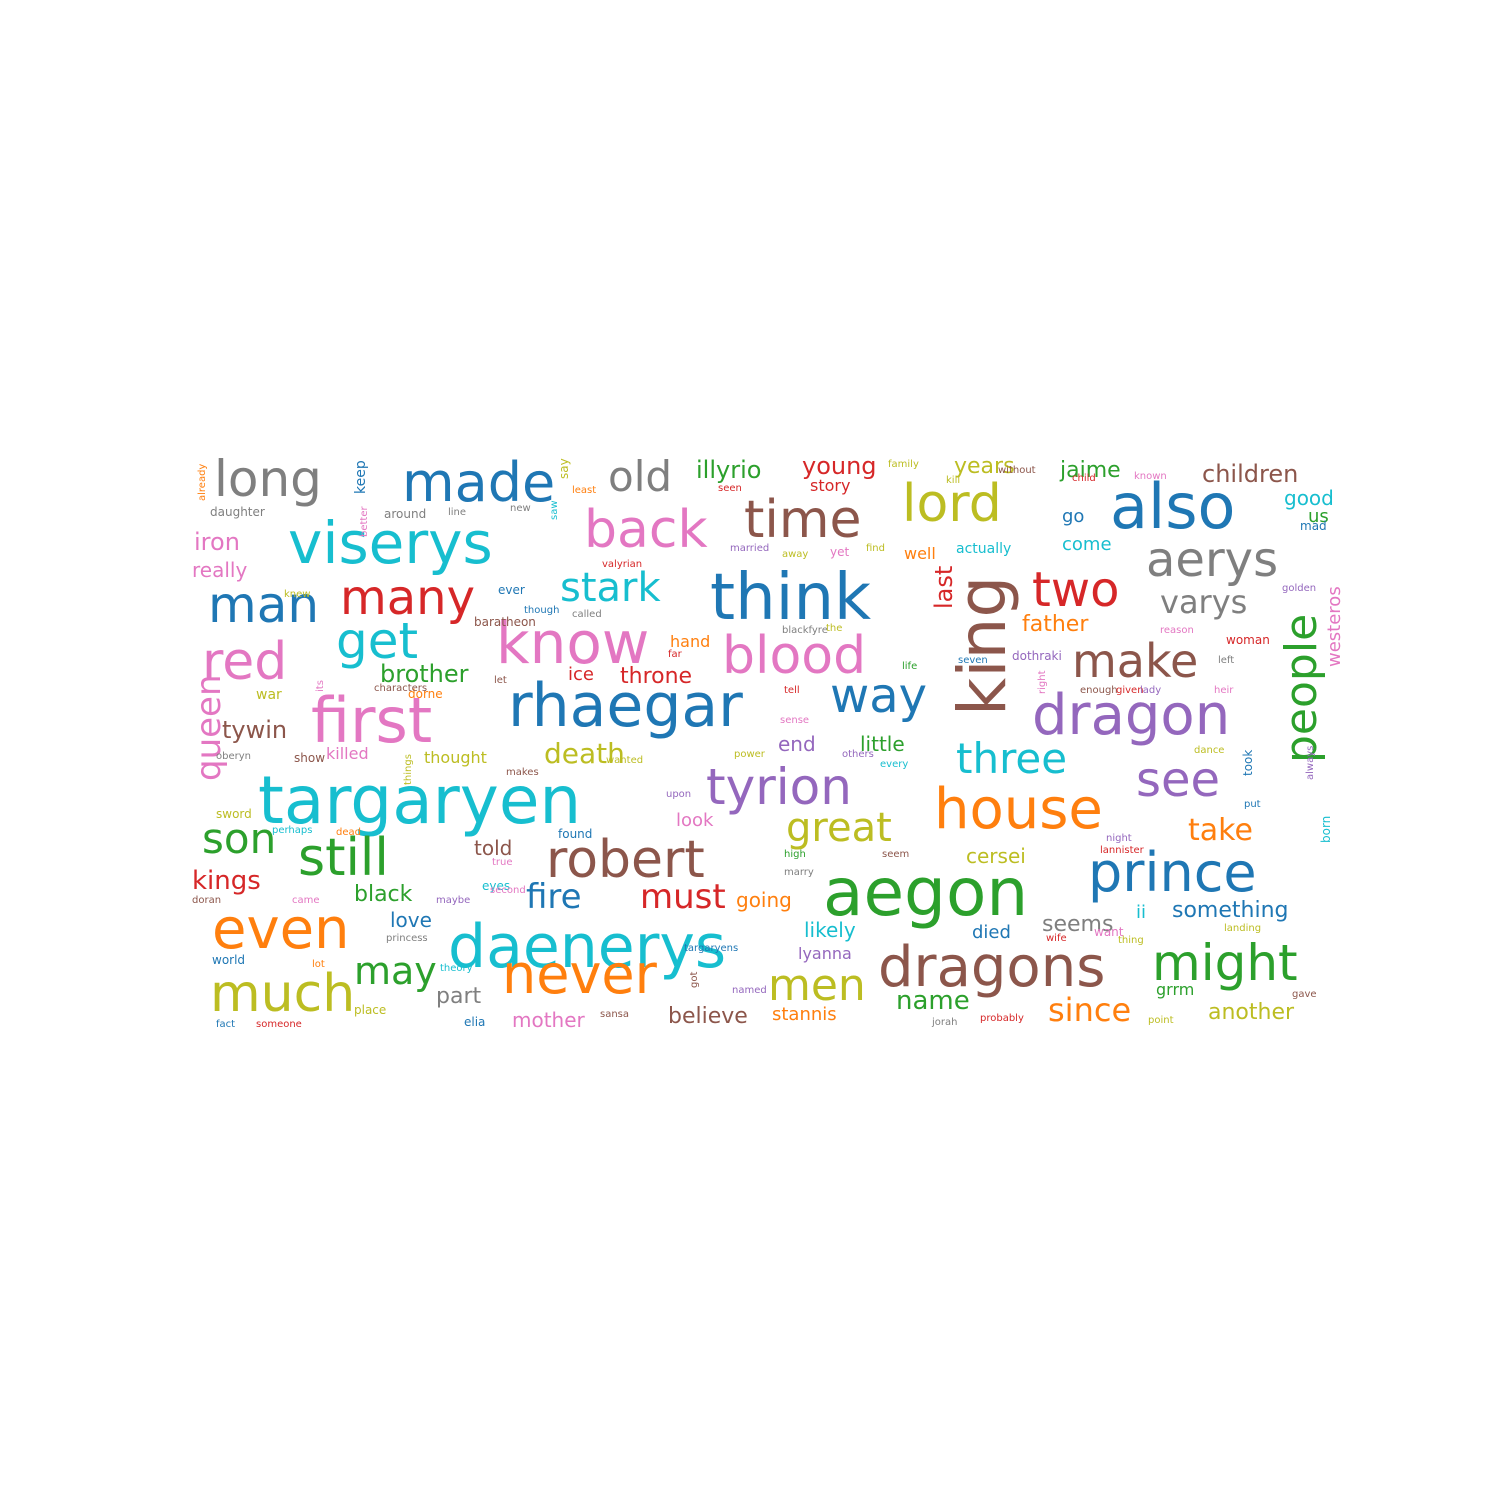 The image size is (1500, 1500). What do you see at coordinates (320, 686) in the screenshot?
I see `word-its: its` at bounding box center [320, 686].